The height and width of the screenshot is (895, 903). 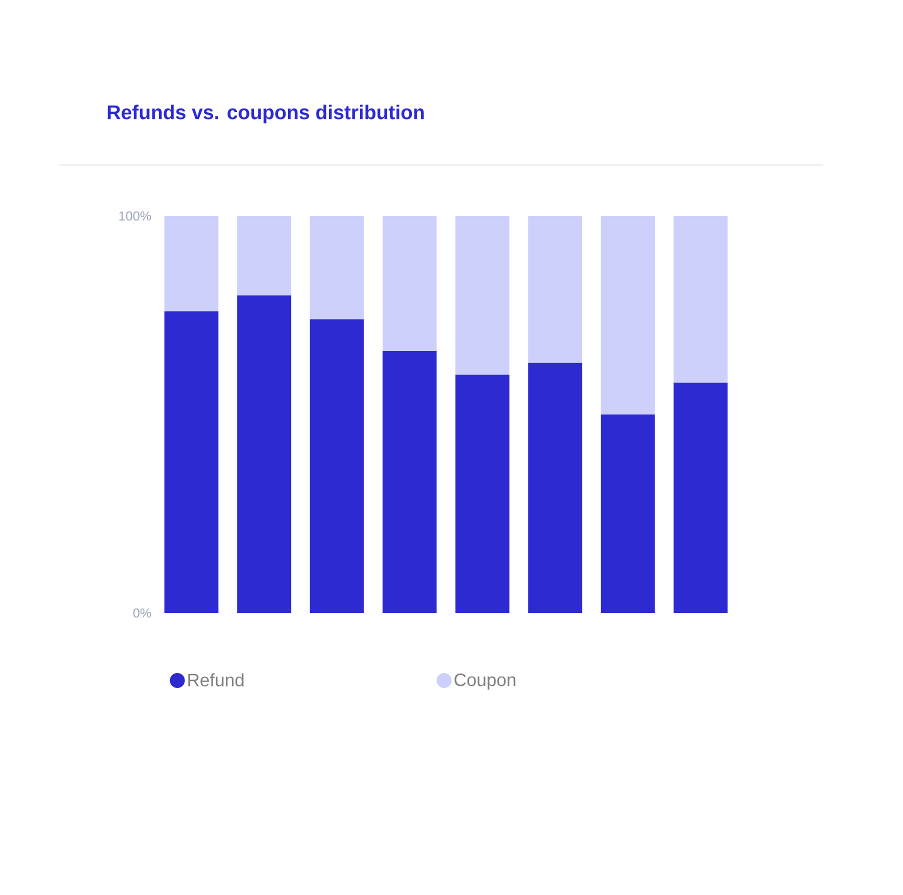 What do you see at coordinates (485, 681) in the screenshot?
I see `legend-label: Coupon` at bounding box center [485, 681].